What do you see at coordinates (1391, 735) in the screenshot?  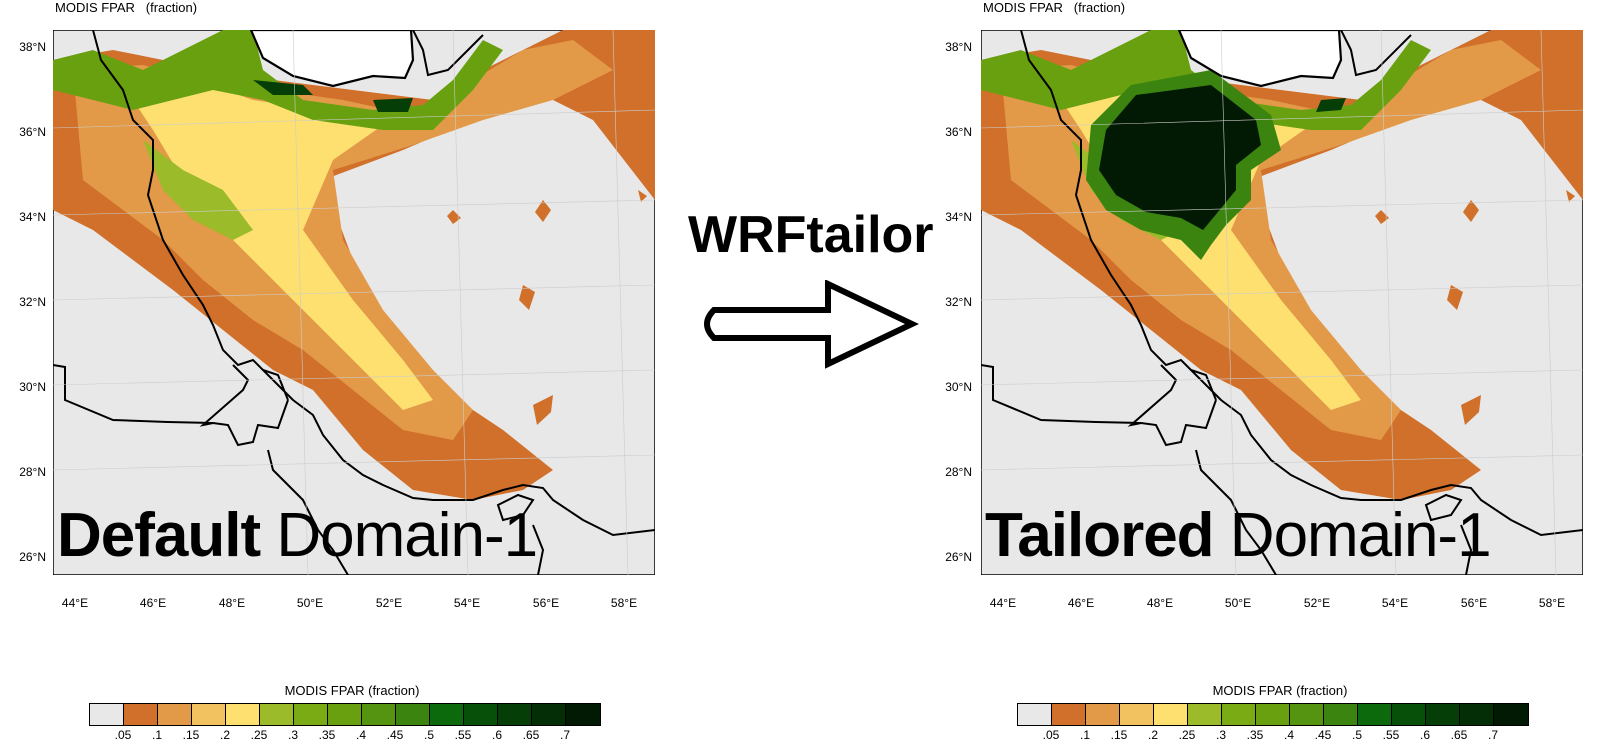 I see `colorbar-label: .55` at bounding box center [1391, 735].